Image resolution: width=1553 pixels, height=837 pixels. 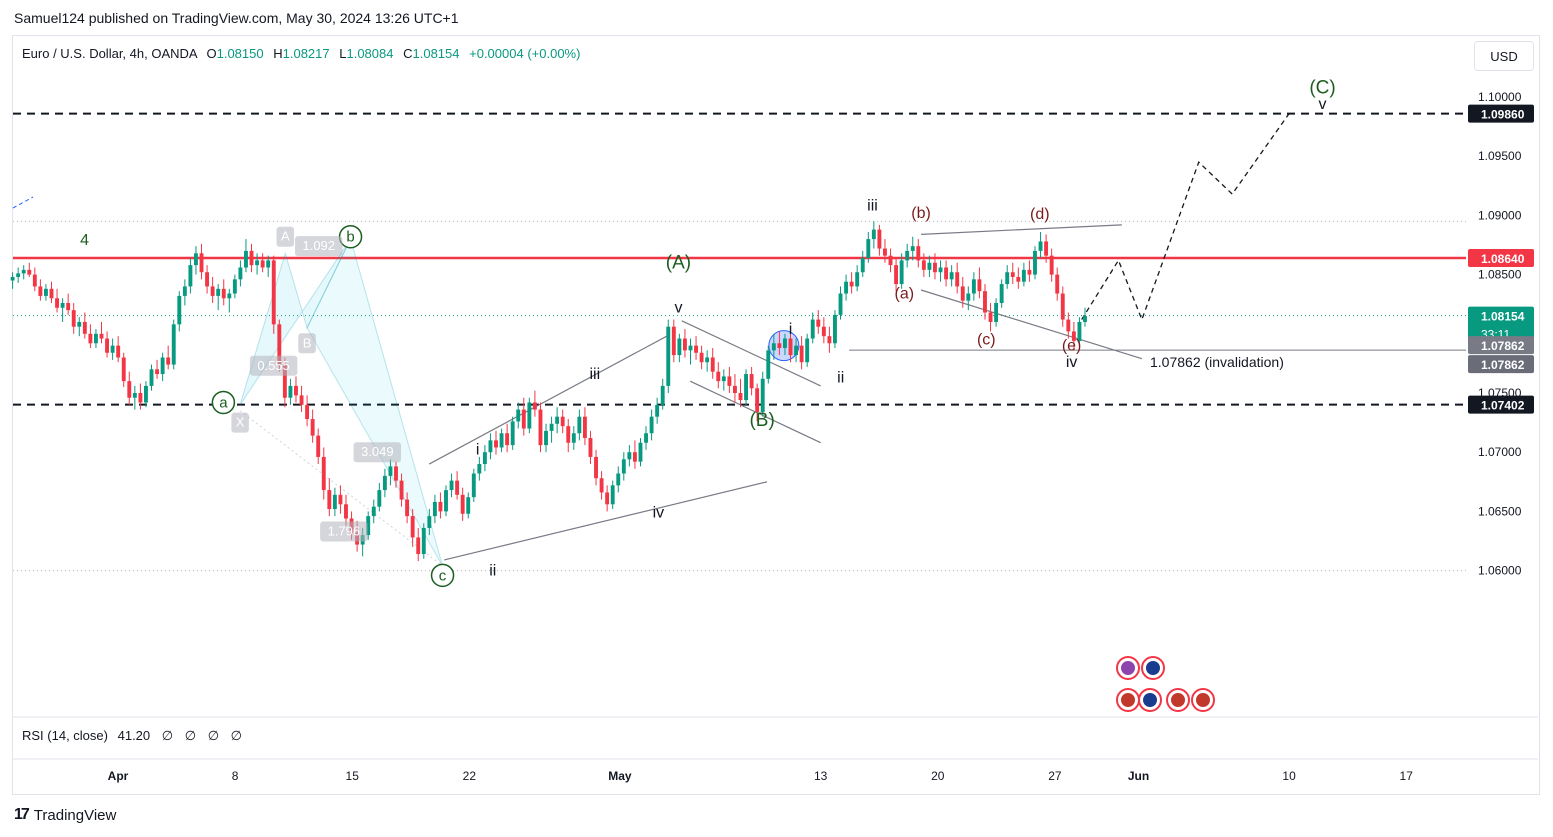 I want to click on trend-fragment, so click(x=23, y=202).